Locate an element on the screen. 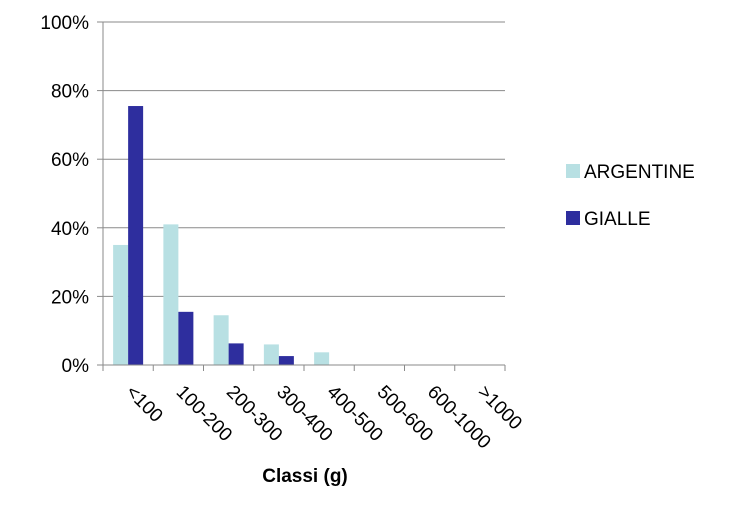  y-tick-label: 0% is located at coordinates (76, 366).